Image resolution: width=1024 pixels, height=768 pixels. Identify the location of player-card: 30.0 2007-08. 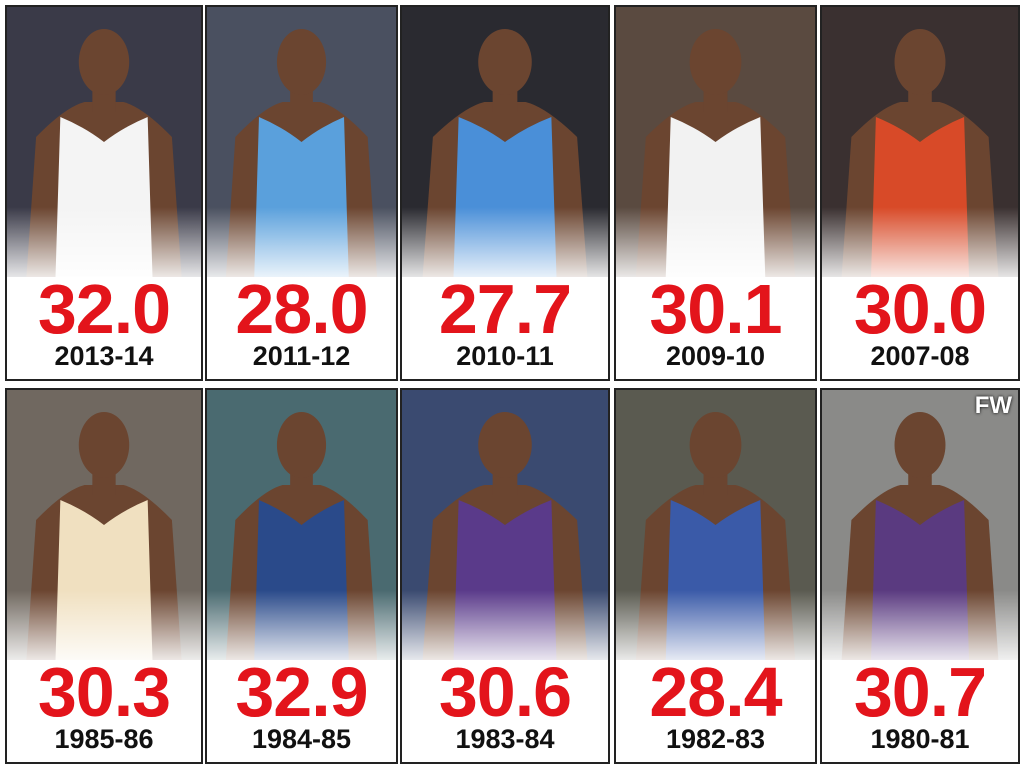
(920, 193).